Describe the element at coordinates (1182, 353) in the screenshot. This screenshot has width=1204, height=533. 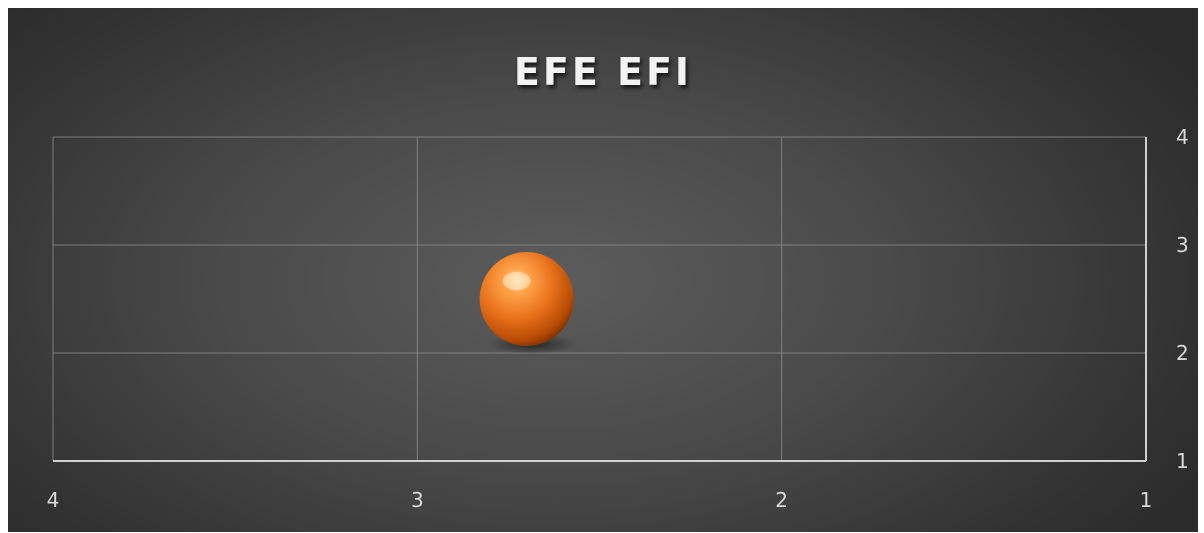
I see `y-tick-label: 2` at that location.